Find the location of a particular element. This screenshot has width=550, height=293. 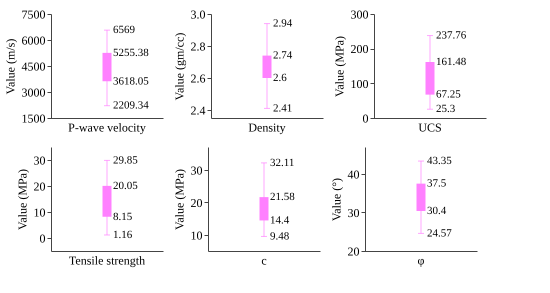

annotation: 2.6 is located at coordinates (280, 78).